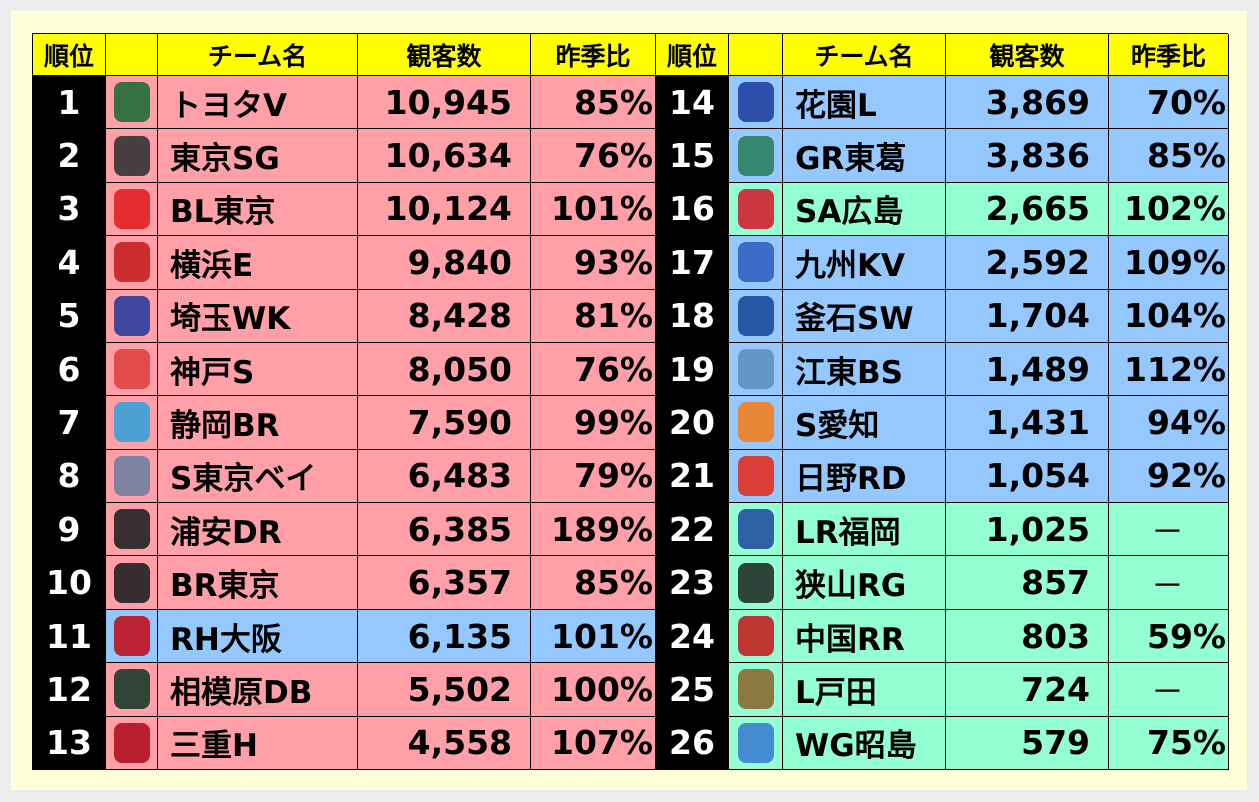 This screenshot has width=1259, height=802. Describe the element at coordinates (258, 209) in the screenshot. I see `team-name-cell: BL東京` at that location.